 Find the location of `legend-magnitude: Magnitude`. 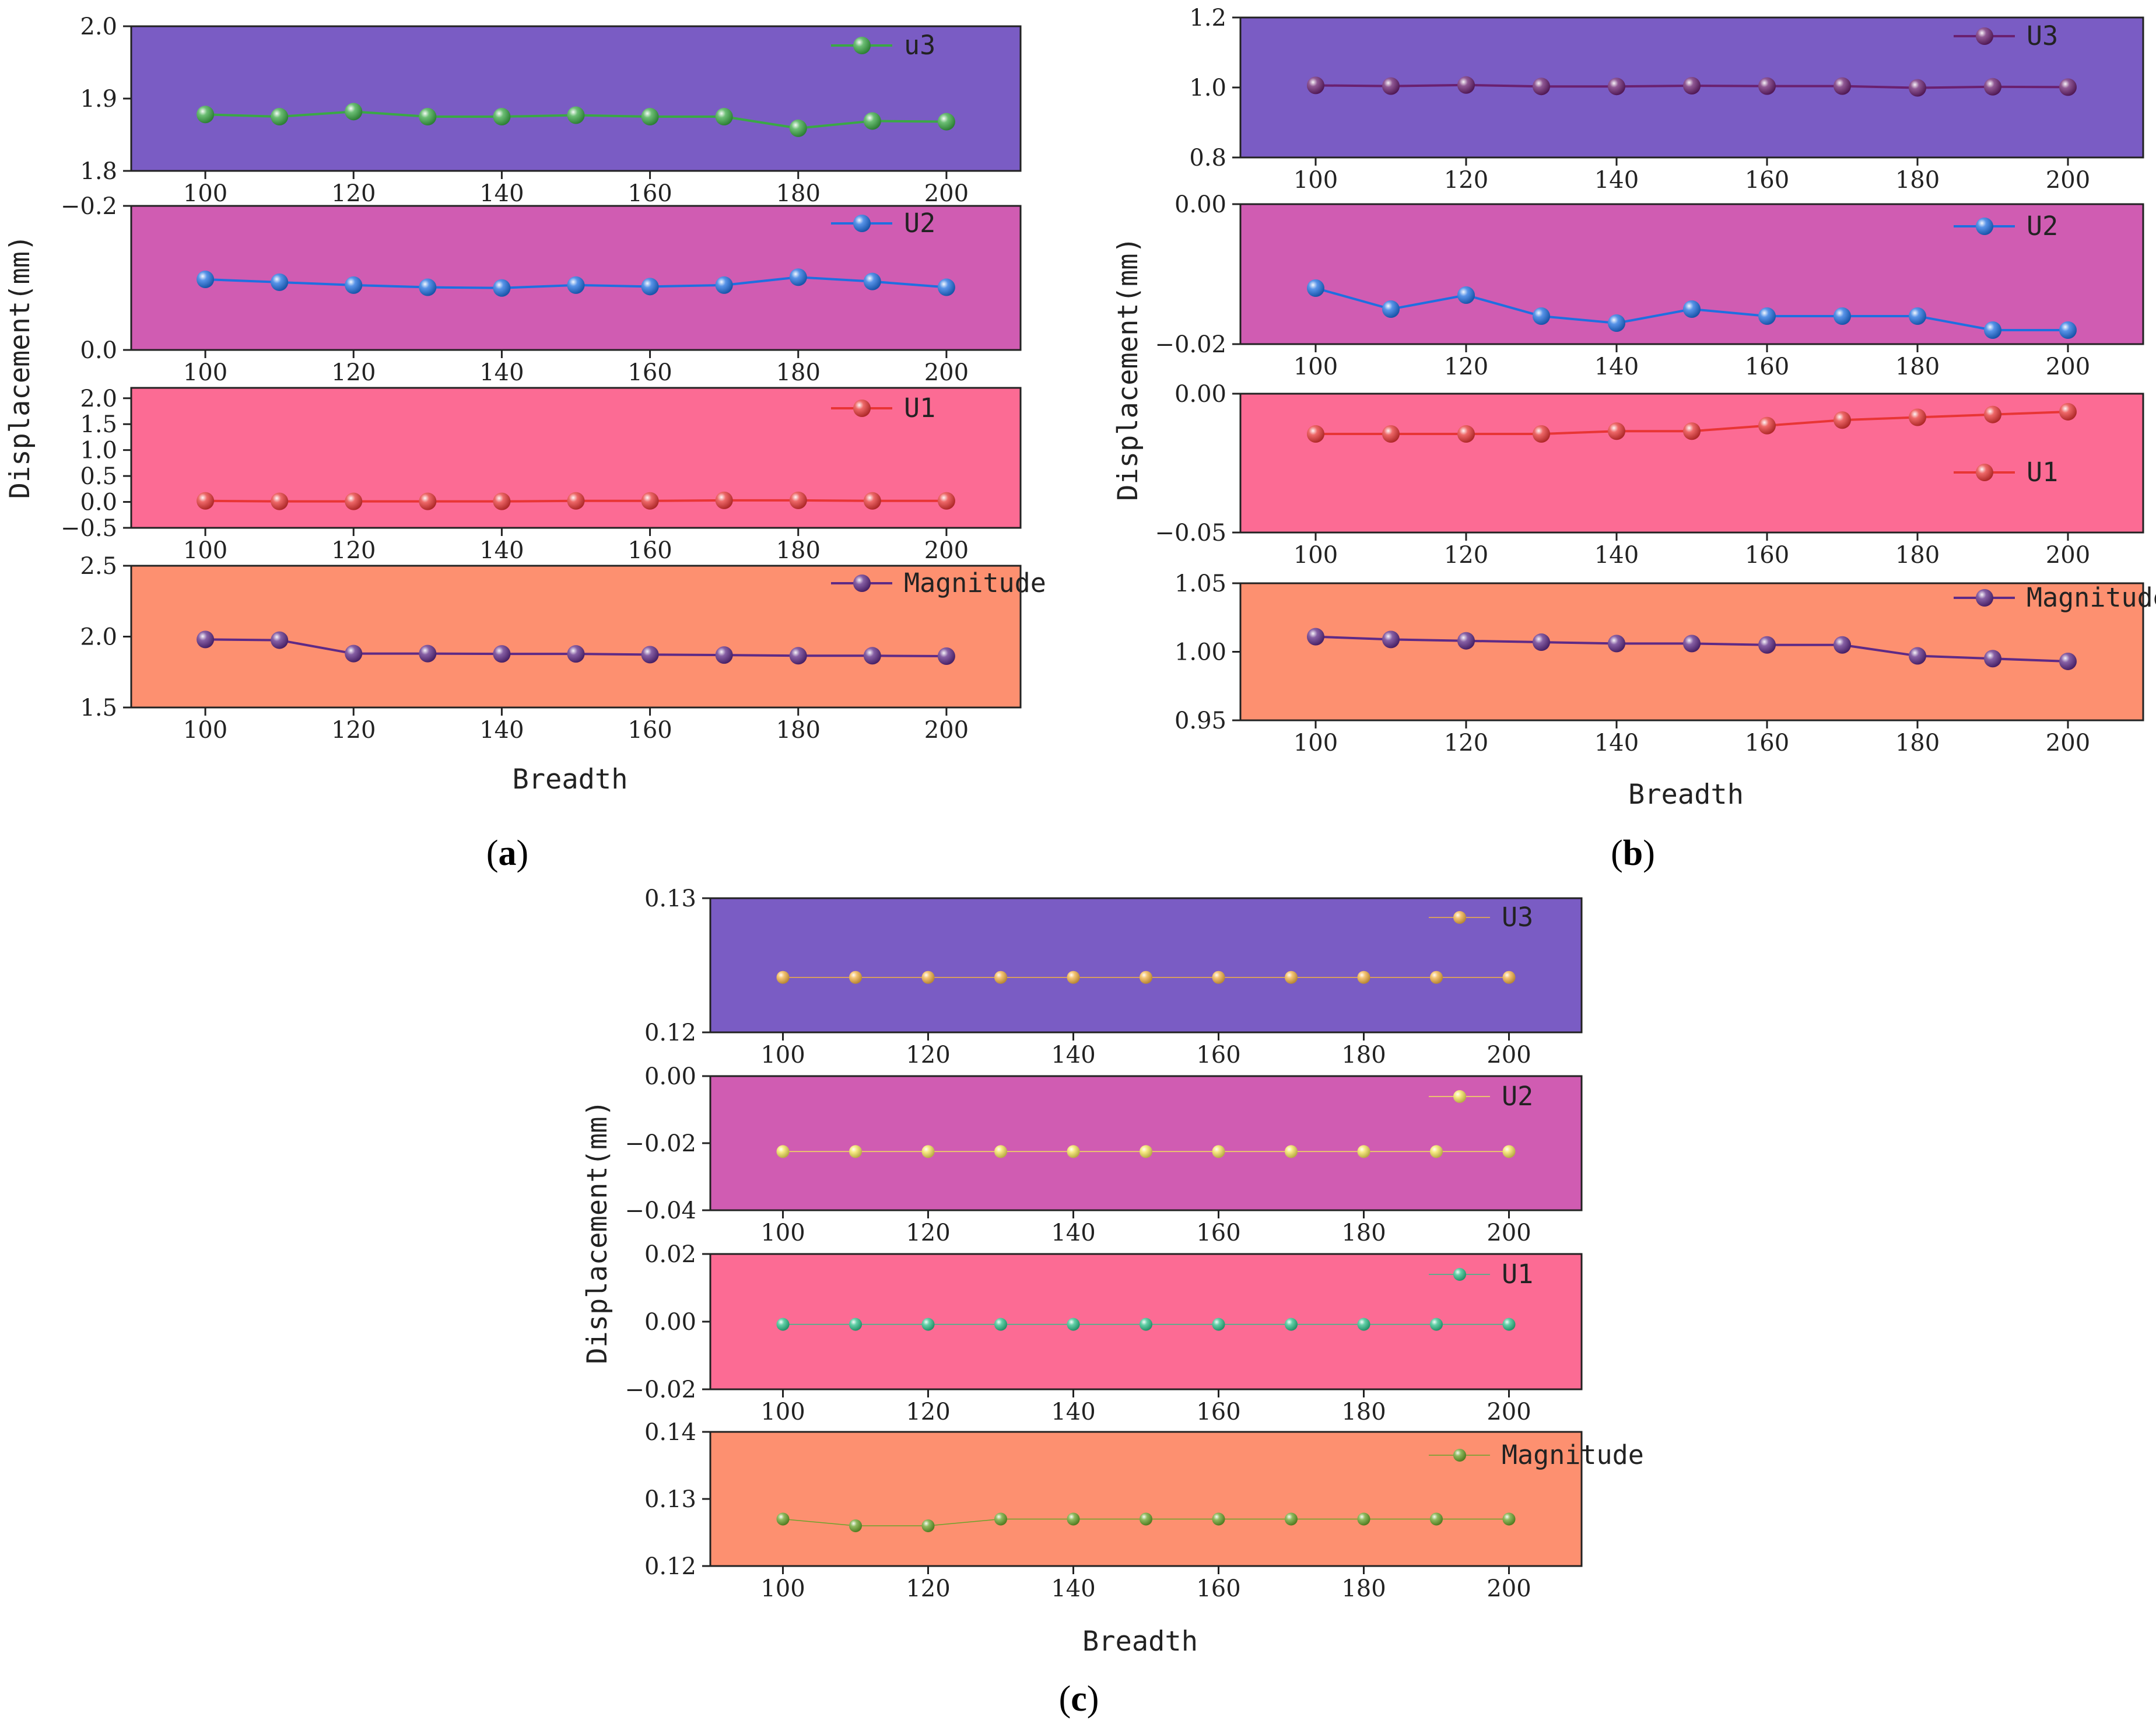

legend-magnitude: Magnitude is located at coordinates (1536, 1454).